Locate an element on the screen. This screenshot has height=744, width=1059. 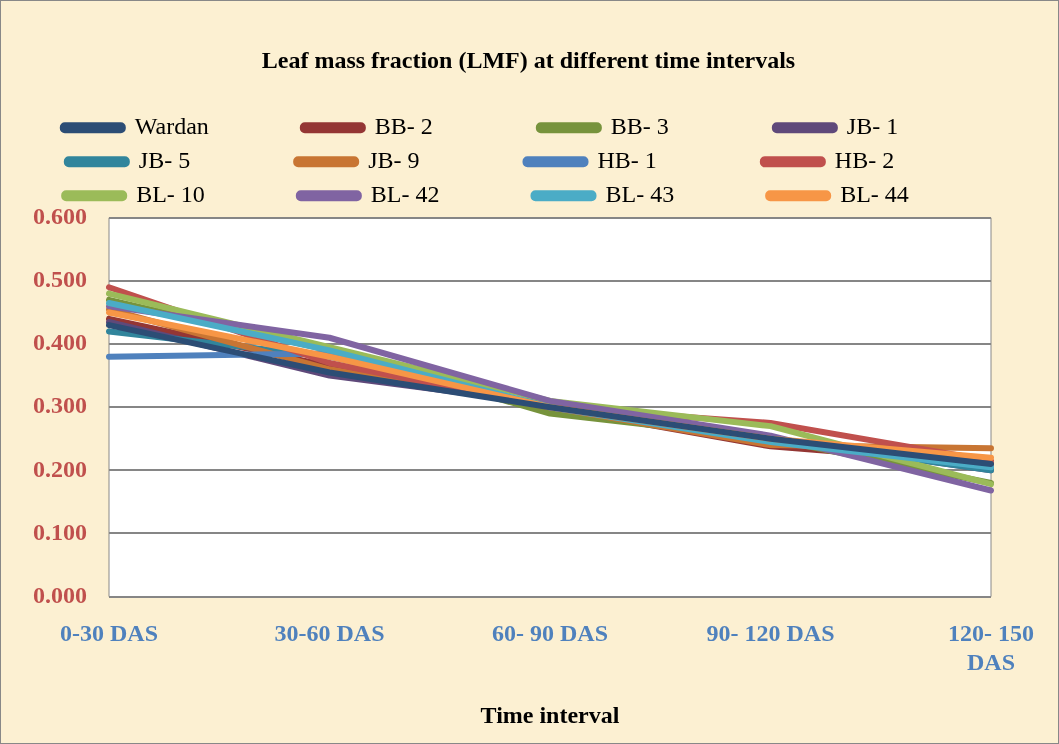
legend-label: JB- 1 is located at coordinates (920, 126).